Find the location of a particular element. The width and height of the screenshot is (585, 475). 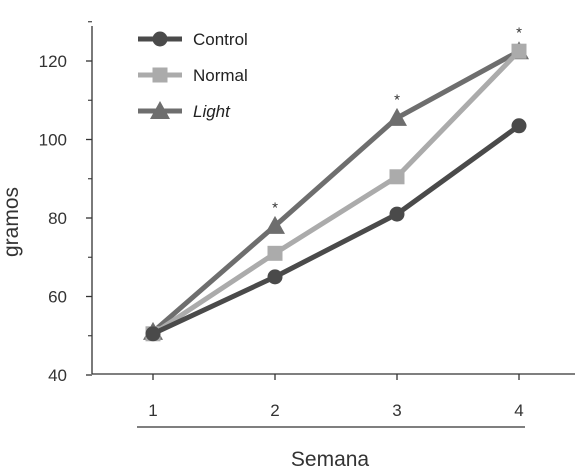

legend-label-light: Light is located at coordinates (212, 111).